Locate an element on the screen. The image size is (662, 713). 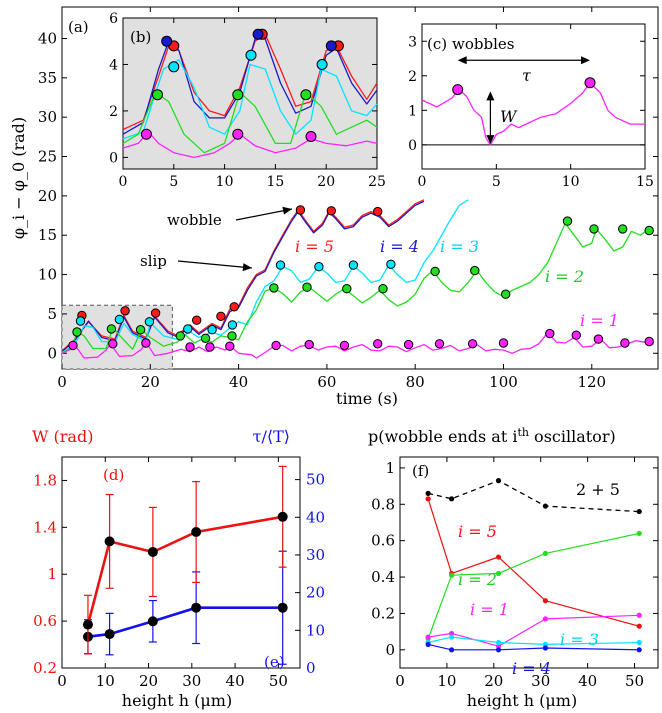
panel-c-ytick-label: 3 is located at coordinates (412, 42).